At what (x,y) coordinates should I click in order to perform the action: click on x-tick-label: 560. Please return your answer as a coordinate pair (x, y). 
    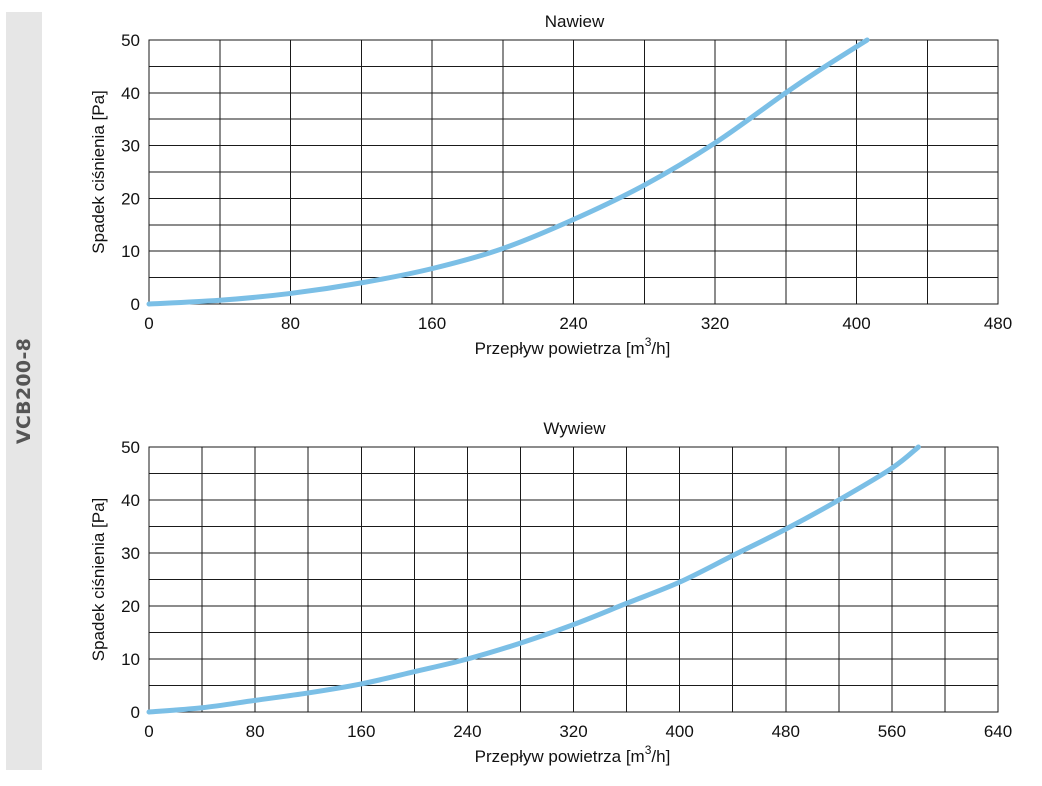
    Looking at the image, I should click on (892, 731).